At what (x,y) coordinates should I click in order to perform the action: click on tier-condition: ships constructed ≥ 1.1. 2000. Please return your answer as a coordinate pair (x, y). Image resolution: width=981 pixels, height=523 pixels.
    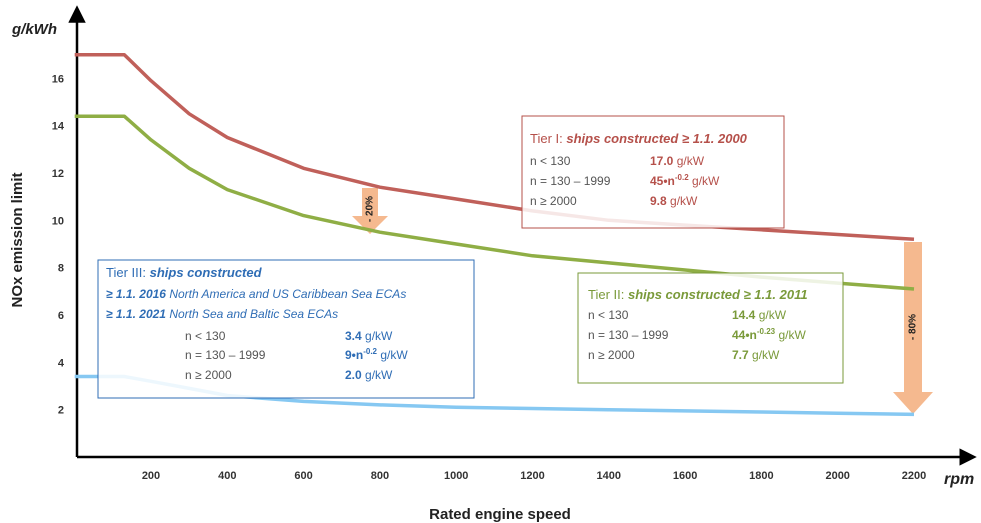
    Looking at the image, I should click on (656, 138).